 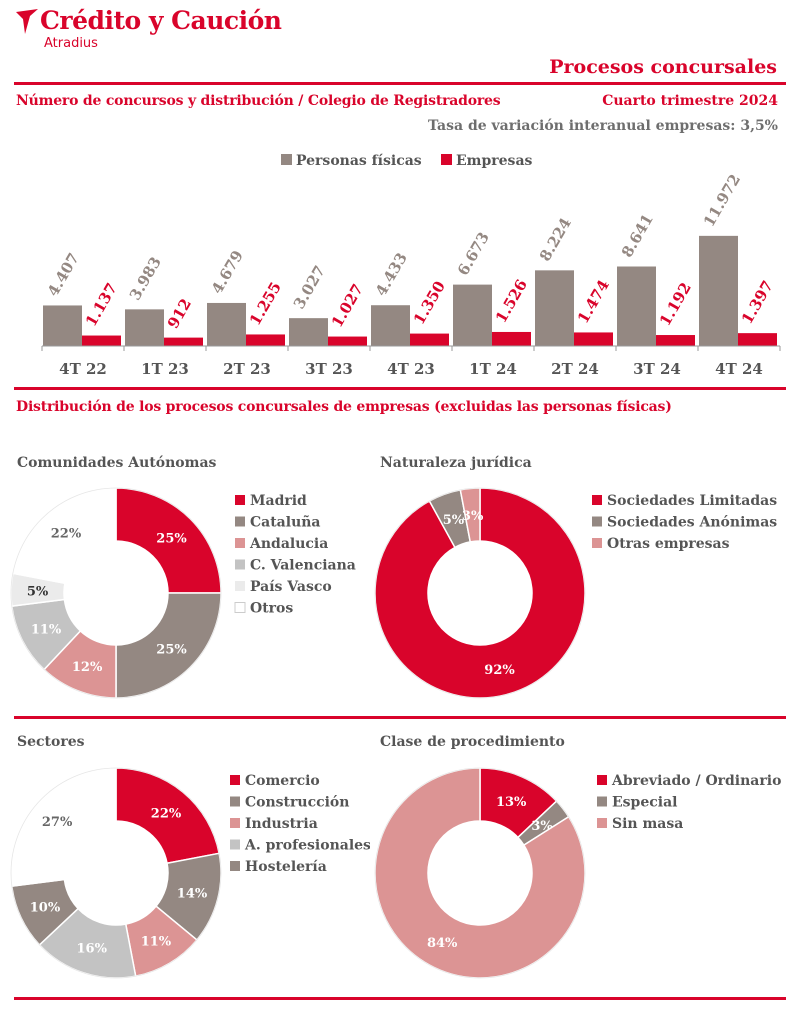 What do you see at coordinates (473, 516) in the screenshot?
I see `donut-slice-label: 3%` at bounding box center [473, 516].